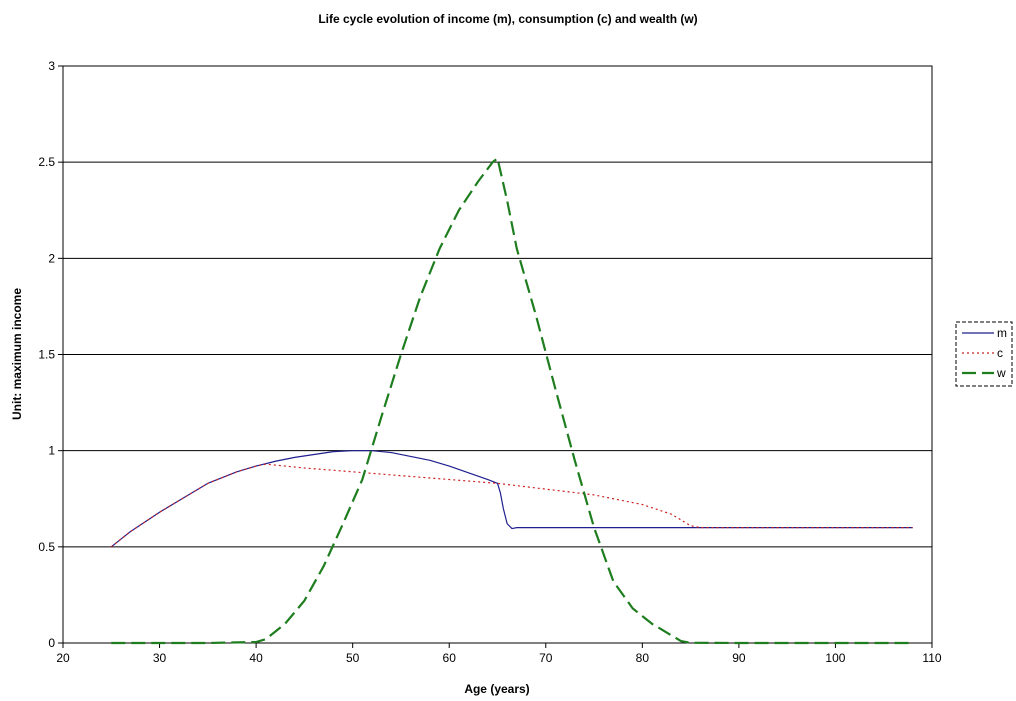 The height and width of the screenshot is (701, 1016). What do you see at coordinates (739, 658) in the screenshot?
I see `x-tick-label: 90` at bounding box center [739, 658].